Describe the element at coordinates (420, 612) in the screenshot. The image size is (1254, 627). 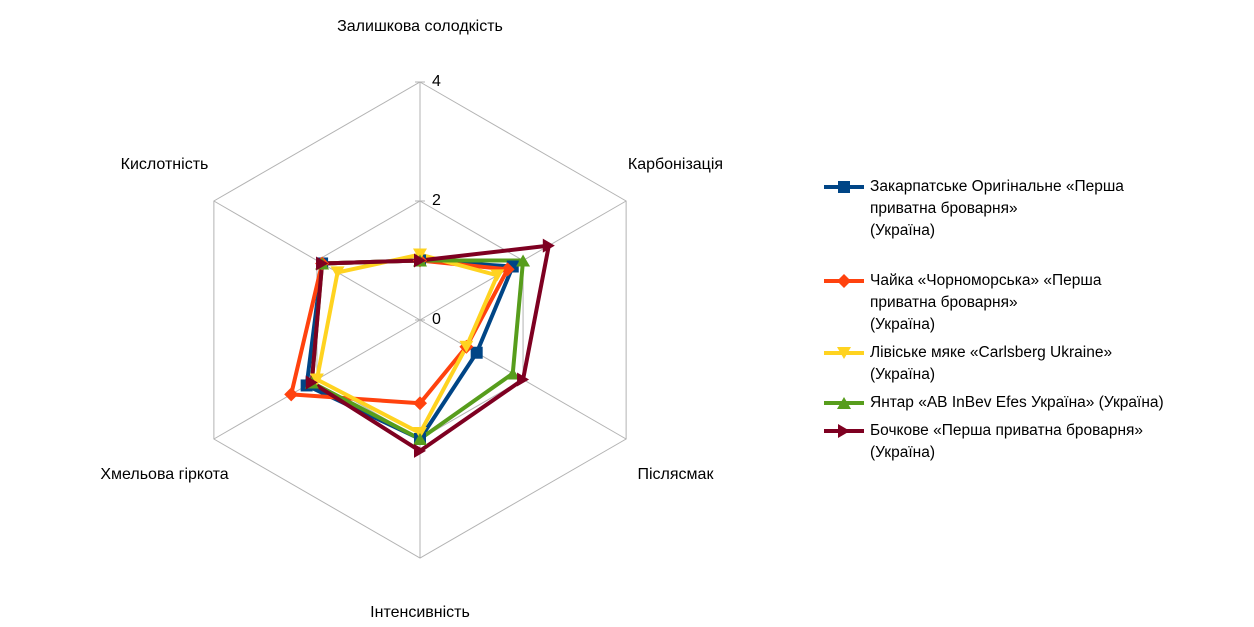
I see `axis-label: Інтенсивність` at that location.